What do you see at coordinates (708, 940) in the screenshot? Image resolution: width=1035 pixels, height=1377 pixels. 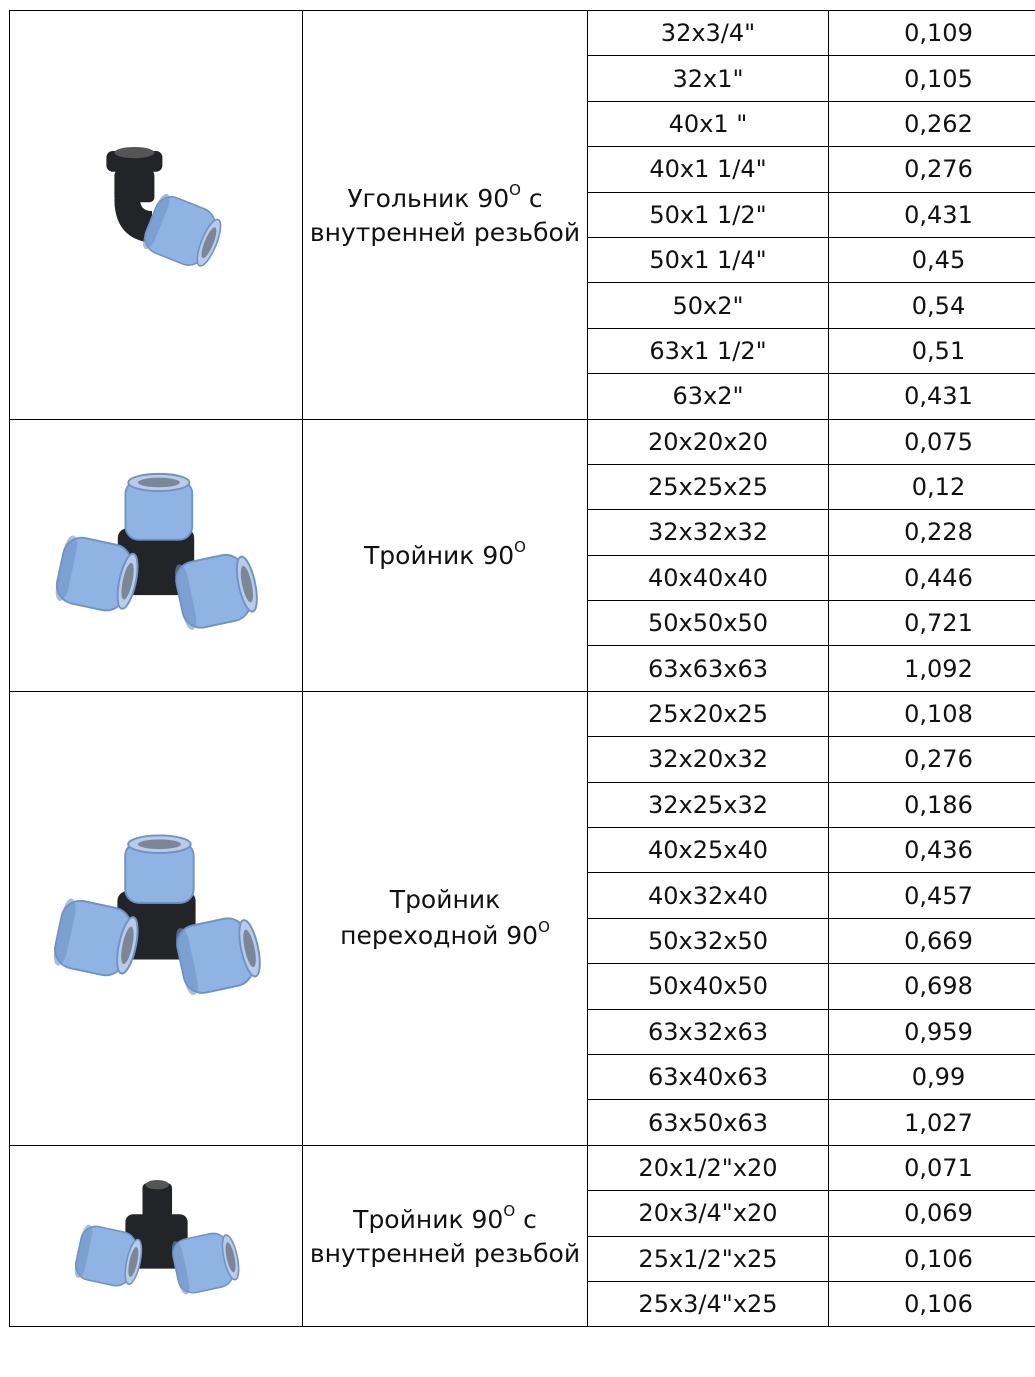 I see `size-cell: 50x32x50` at bounding box center [708, 940].